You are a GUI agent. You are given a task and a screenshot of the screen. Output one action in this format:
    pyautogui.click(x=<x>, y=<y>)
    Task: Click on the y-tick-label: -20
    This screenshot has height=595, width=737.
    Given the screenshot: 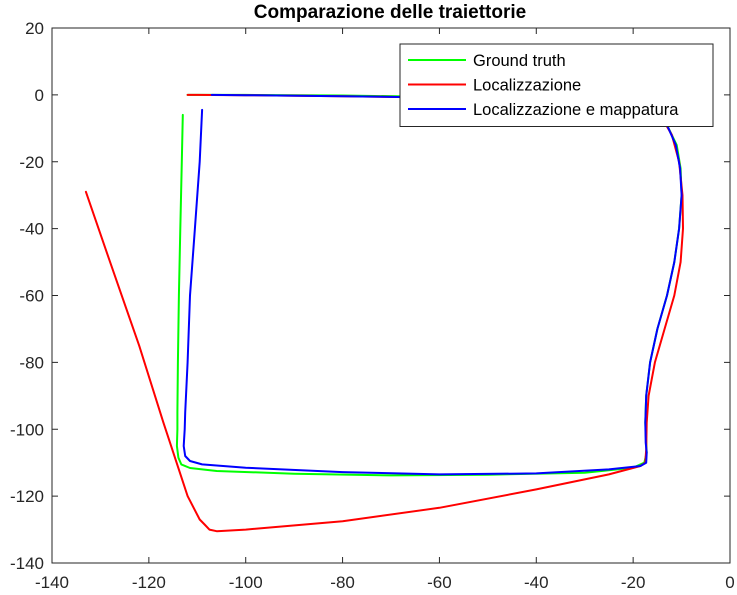 What is the action you would take?
    pyautogui.click(x=31, y=162)
    